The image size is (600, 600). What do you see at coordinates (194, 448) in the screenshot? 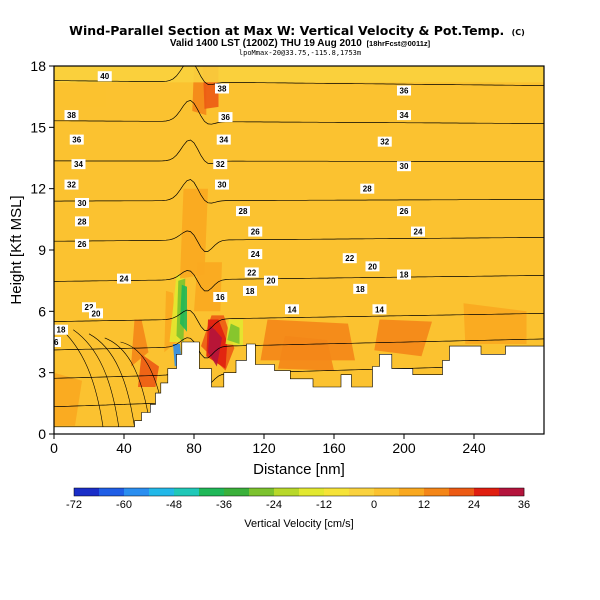
I see `x-tick-label: 80` at bounding box center [194, 448].